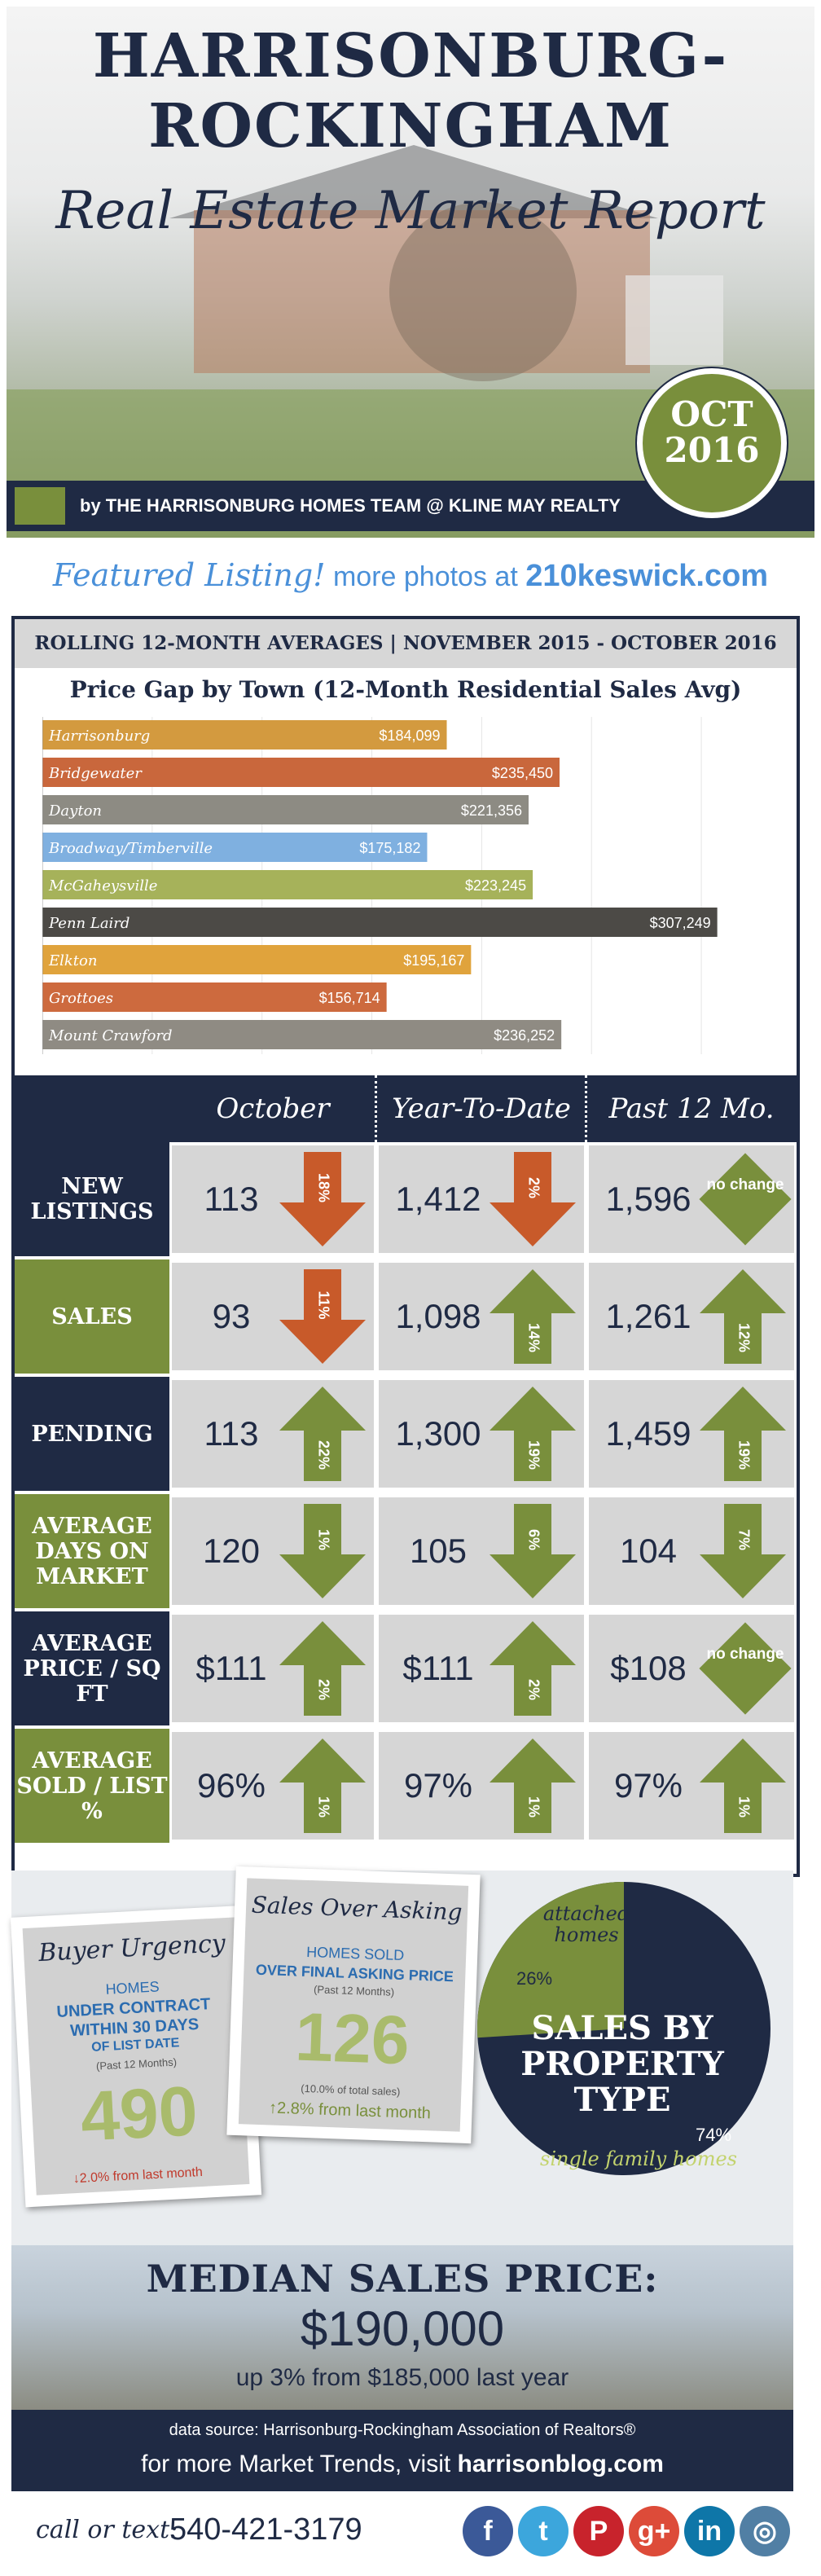 This screenshot has width=821, height=2576. I want to click on median-sub: up 3% from $185,000 last year, so click(402, 2377).